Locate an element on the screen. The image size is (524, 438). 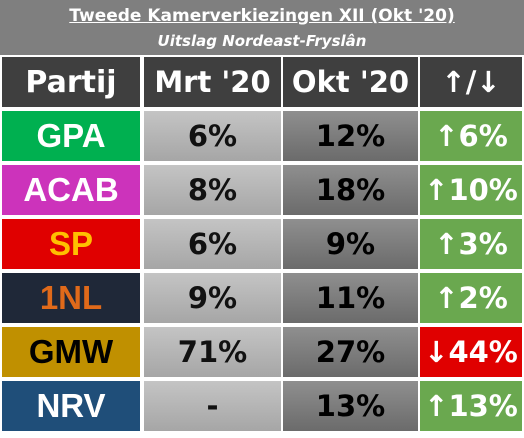
result-change: ↓44% is located at coordinates (471, 352).